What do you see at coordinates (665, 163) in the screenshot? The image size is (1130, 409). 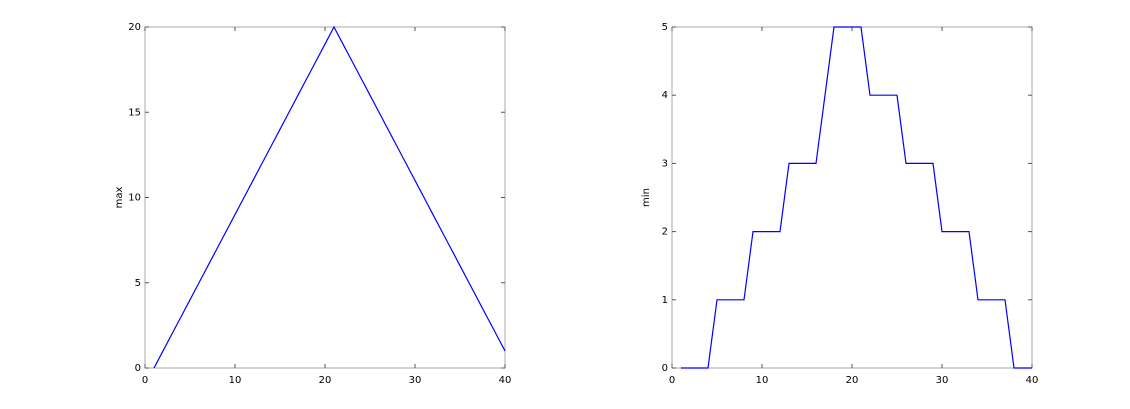 I see `y-tick-label: 3` at bounding box center [665, 163].